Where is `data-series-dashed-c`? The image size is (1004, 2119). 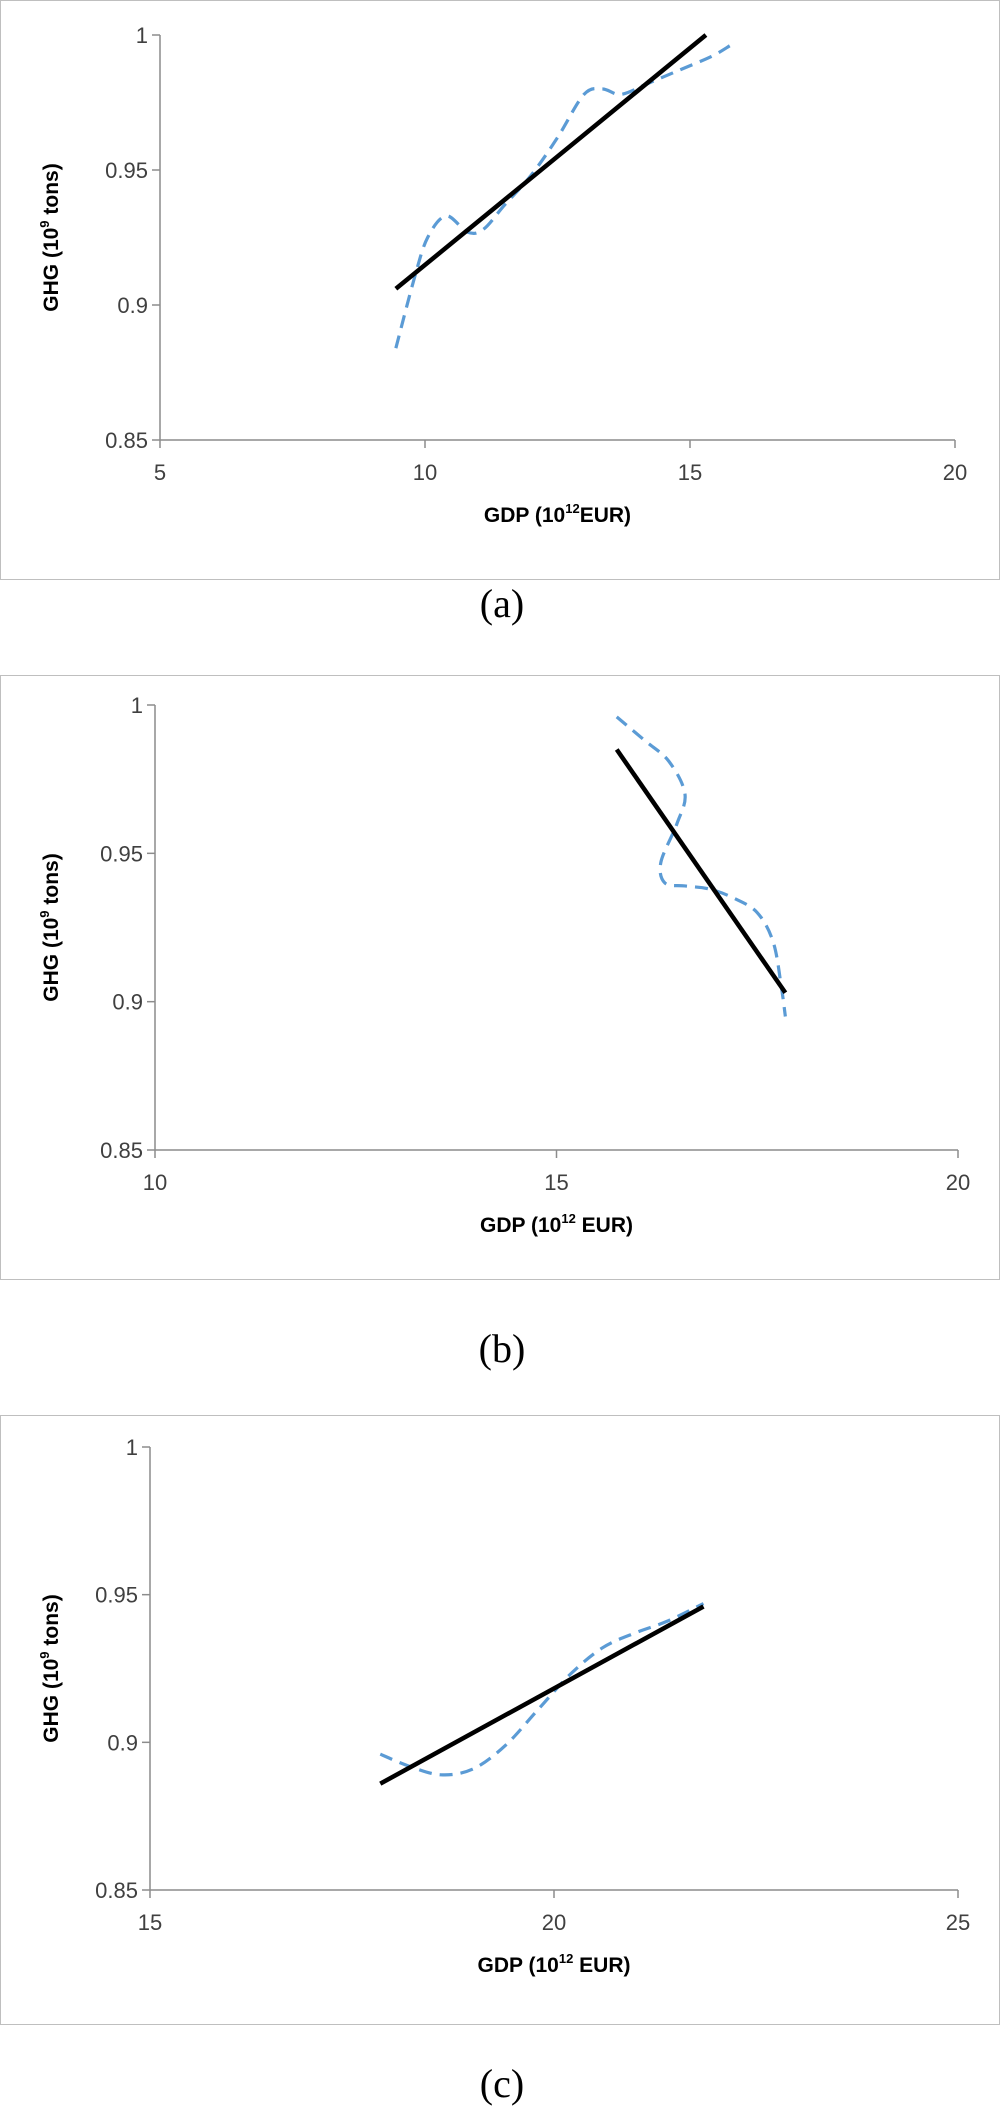 data-series-dashed-c is located at coordinates (542, 1689).